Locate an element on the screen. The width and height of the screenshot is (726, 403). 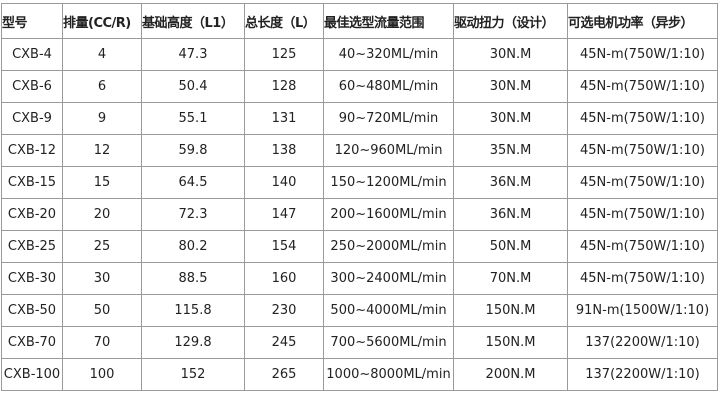
table-cell: 6 is located at coordinates (102, 86).